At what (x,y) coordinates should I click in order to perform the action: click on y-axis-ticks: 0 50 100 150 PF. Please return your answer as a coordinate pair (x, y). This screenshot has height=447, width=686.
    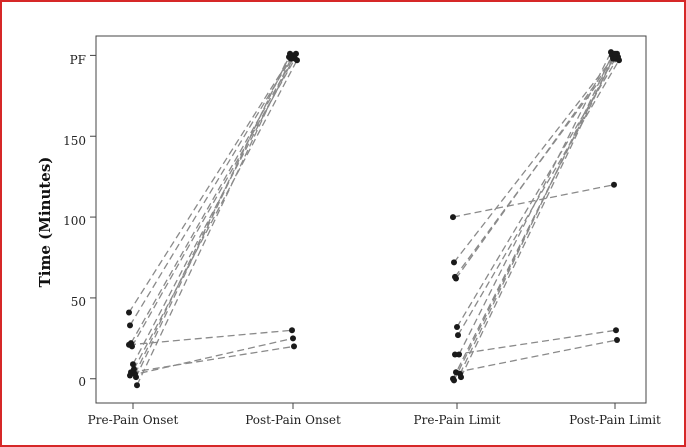
    Looking at the image, I should click on (79, 221).